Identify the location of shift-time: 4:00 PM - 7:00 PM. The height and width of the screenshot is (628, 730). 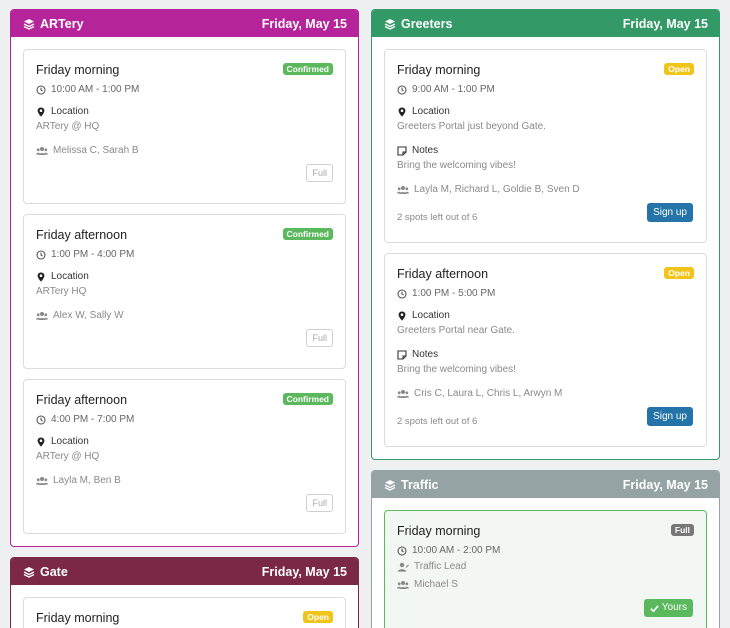
(184, 420).